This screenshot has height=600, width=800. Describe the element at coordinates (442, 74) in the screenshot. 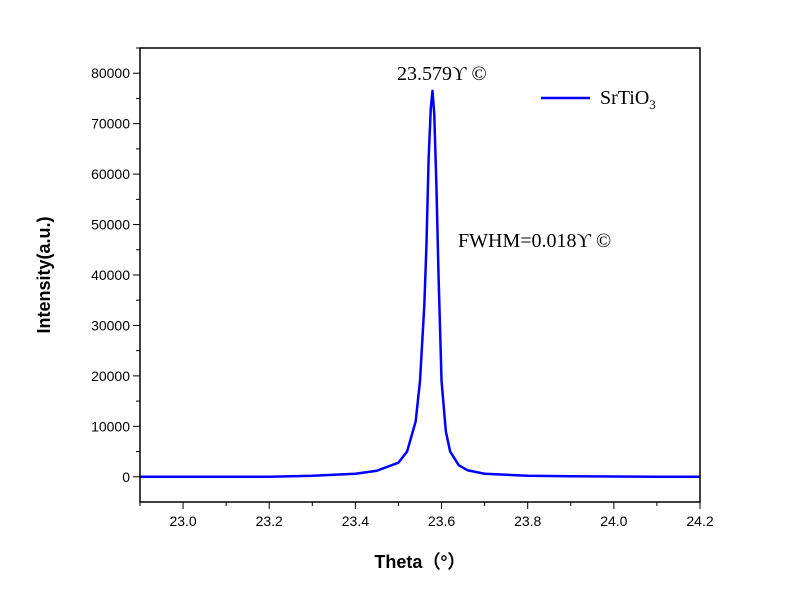

I see `peak-annotation: 23.579ϒ ©` at that location.